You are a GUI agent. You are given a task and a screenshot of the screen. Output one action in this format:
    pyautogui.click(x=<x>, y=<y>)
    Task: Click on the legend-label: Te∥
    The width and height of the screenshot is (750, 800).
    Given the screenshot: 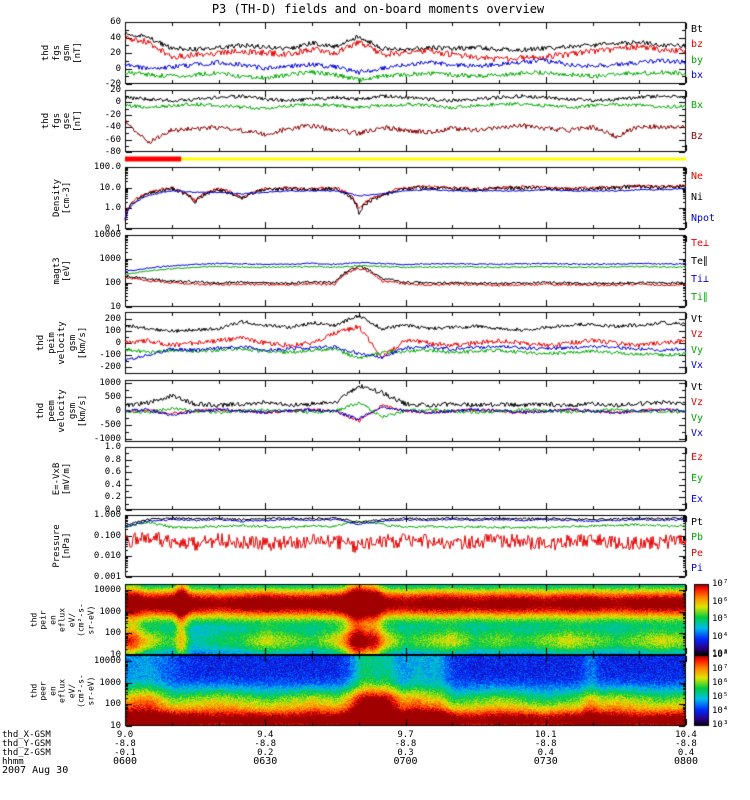 What is the action you would take?
    pyautogui.click(x=700, y=261)
    